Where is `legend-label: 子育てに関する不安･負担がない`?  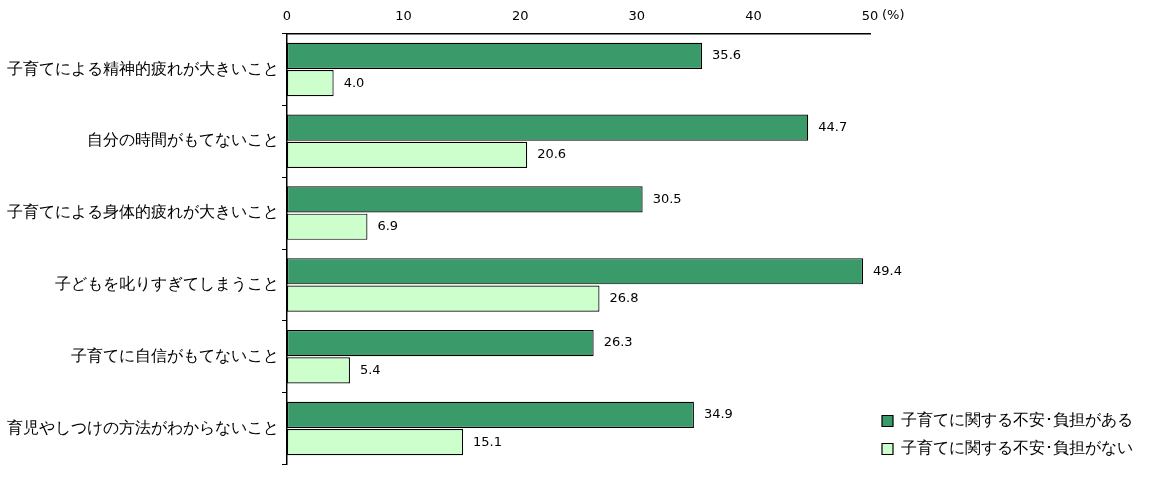
legend-label: 子育てに関する不安･負担がない is located at coordinates (1017, 448).